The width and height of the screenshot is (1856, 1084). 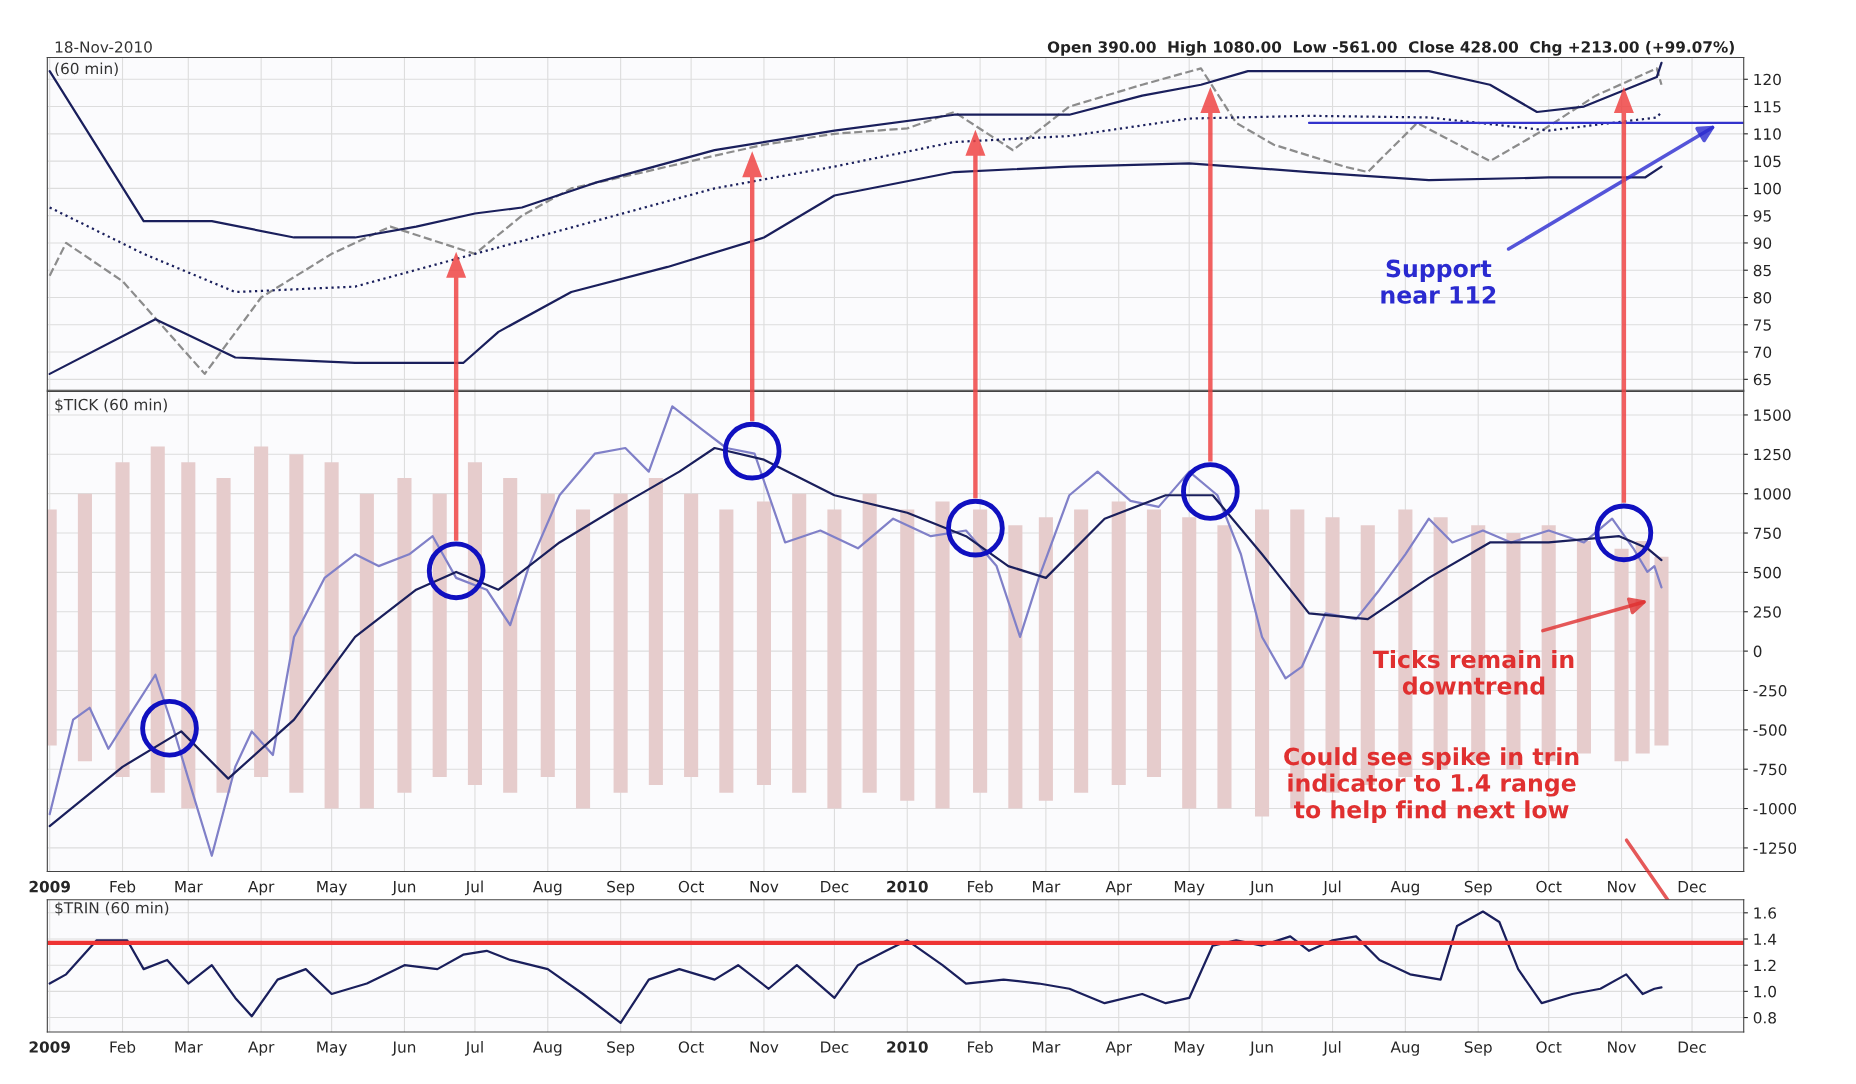 I want to click on y-tick-label: 1000, so click(x=1772, y=494).